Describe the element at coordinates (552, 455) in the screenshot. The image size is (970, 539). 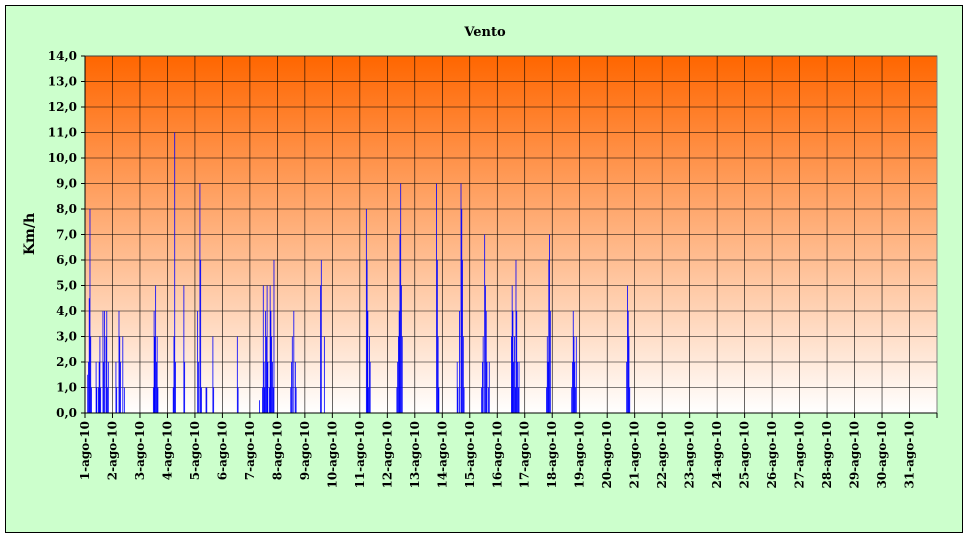
I see `x-tick-label: 18-ago-10` at that location.